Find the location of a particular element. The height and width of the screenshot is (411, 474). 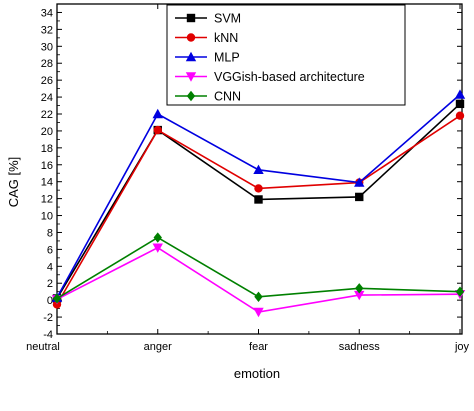

x-tick-label: anger is located at coordinates (158, 347).